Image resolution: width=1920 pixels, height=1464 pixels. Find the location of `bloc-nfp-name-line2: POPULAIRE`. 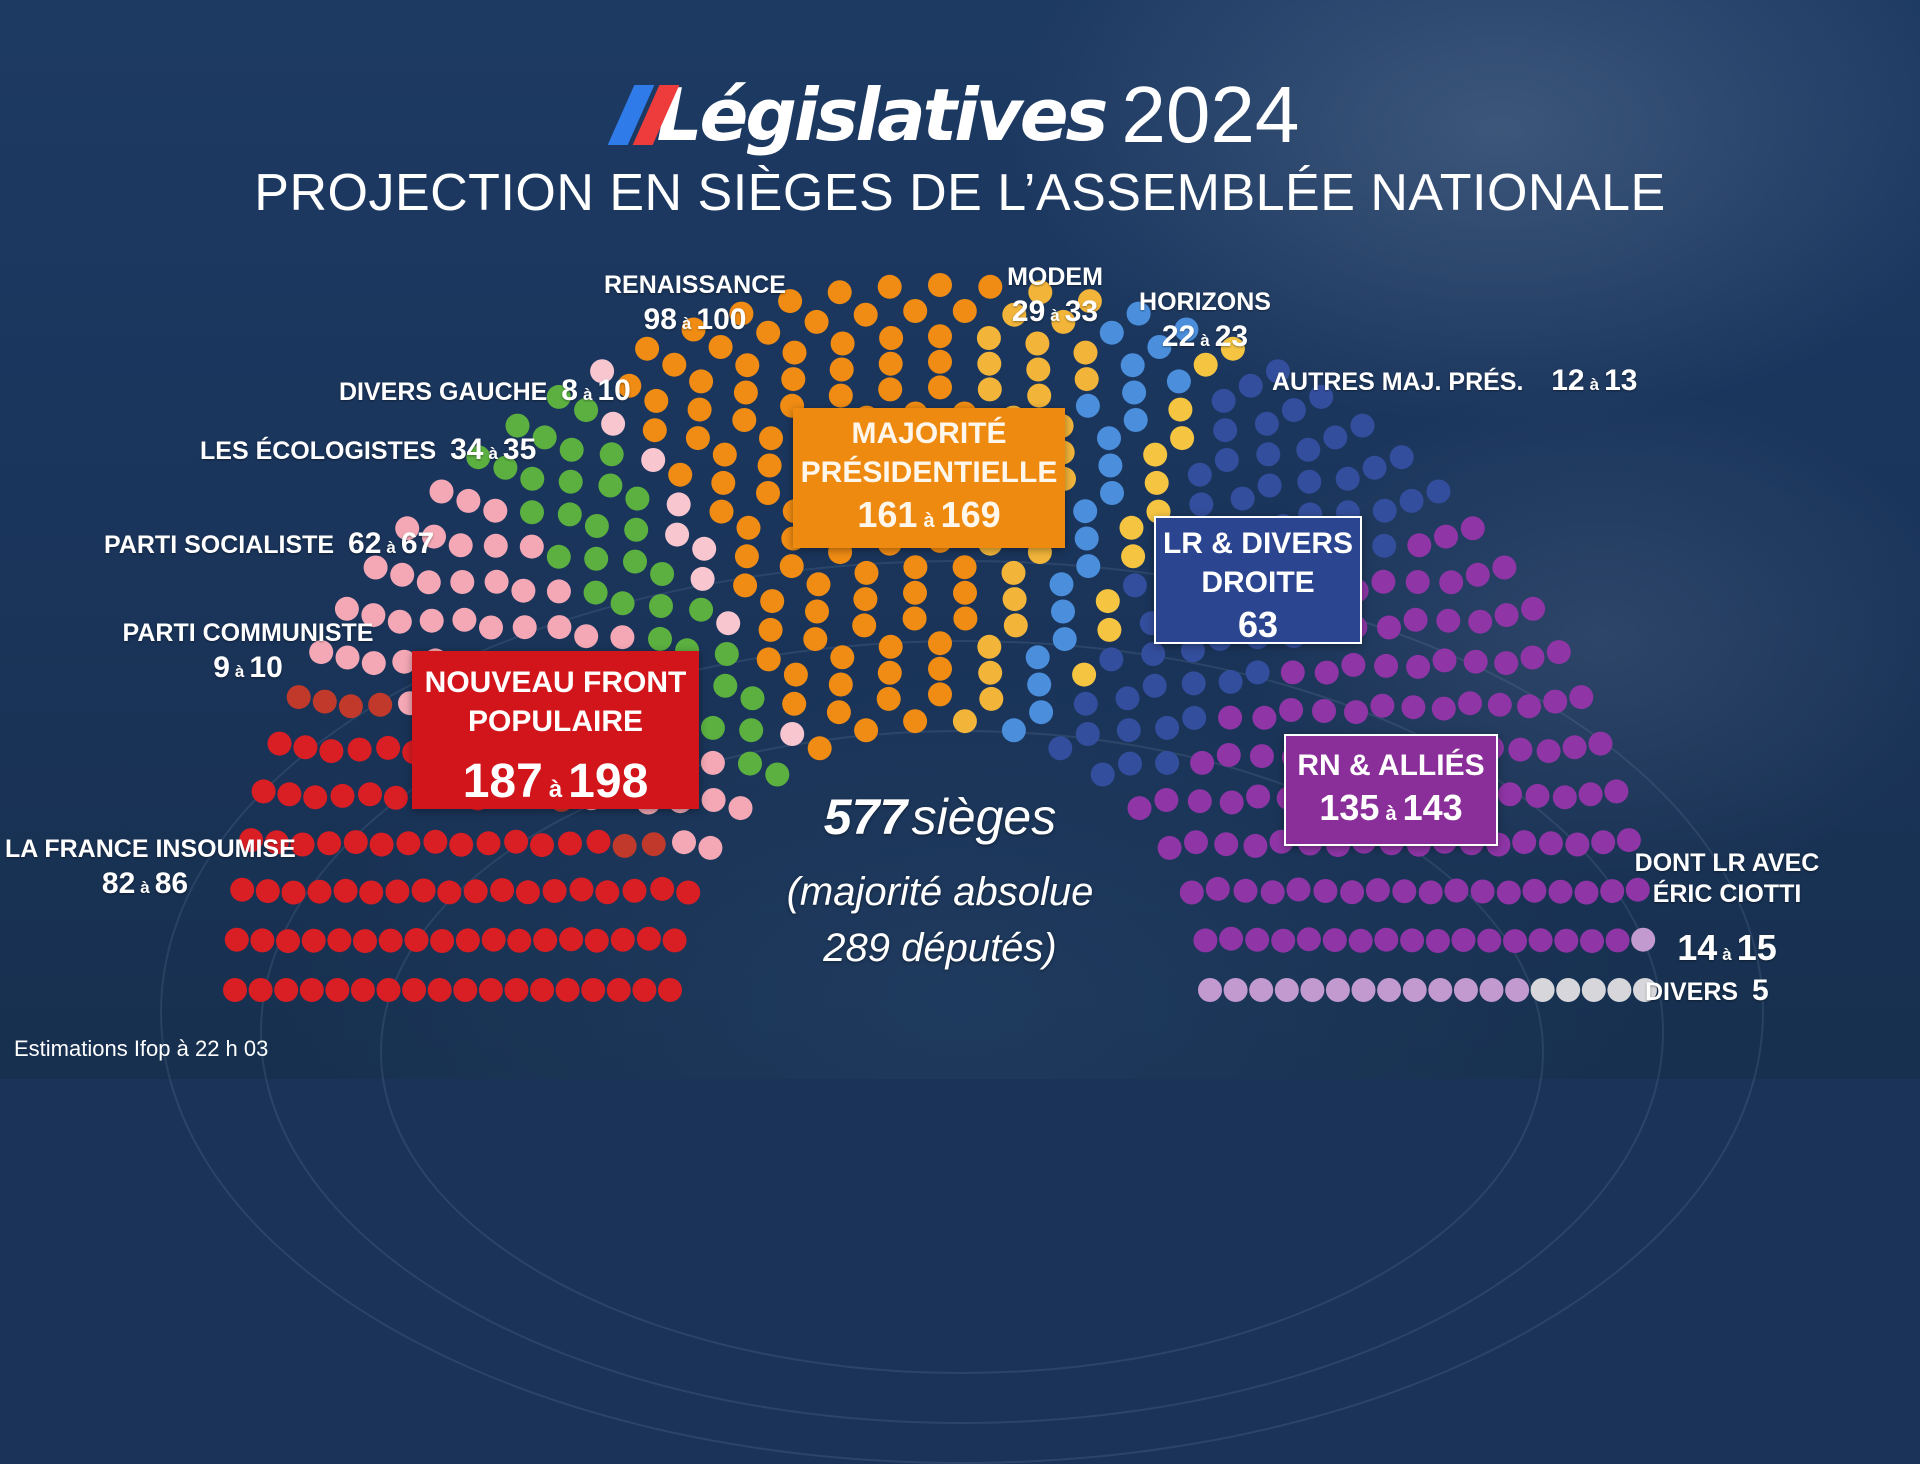

bloc-nfp-name-line2: POPULAIRE is located at coordinates (555, 721).